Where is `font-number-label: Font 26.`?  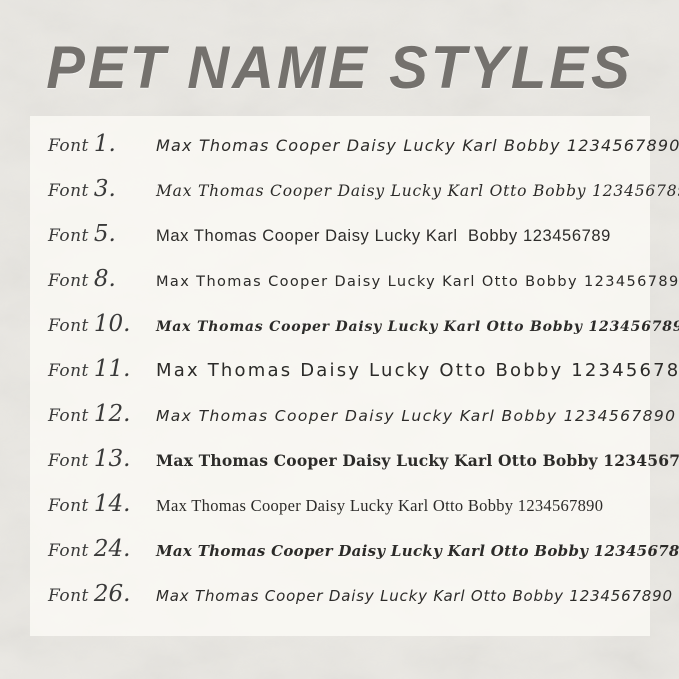
font-number-label: Font 26. is located at coordinates (102, 594).